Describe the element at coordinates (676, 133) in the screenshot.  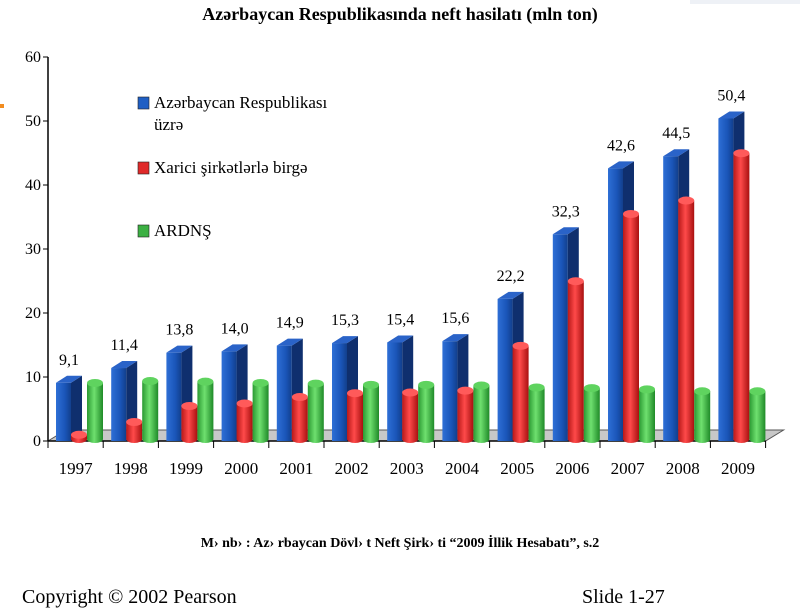
I see `data-label: 44,5` at that location.